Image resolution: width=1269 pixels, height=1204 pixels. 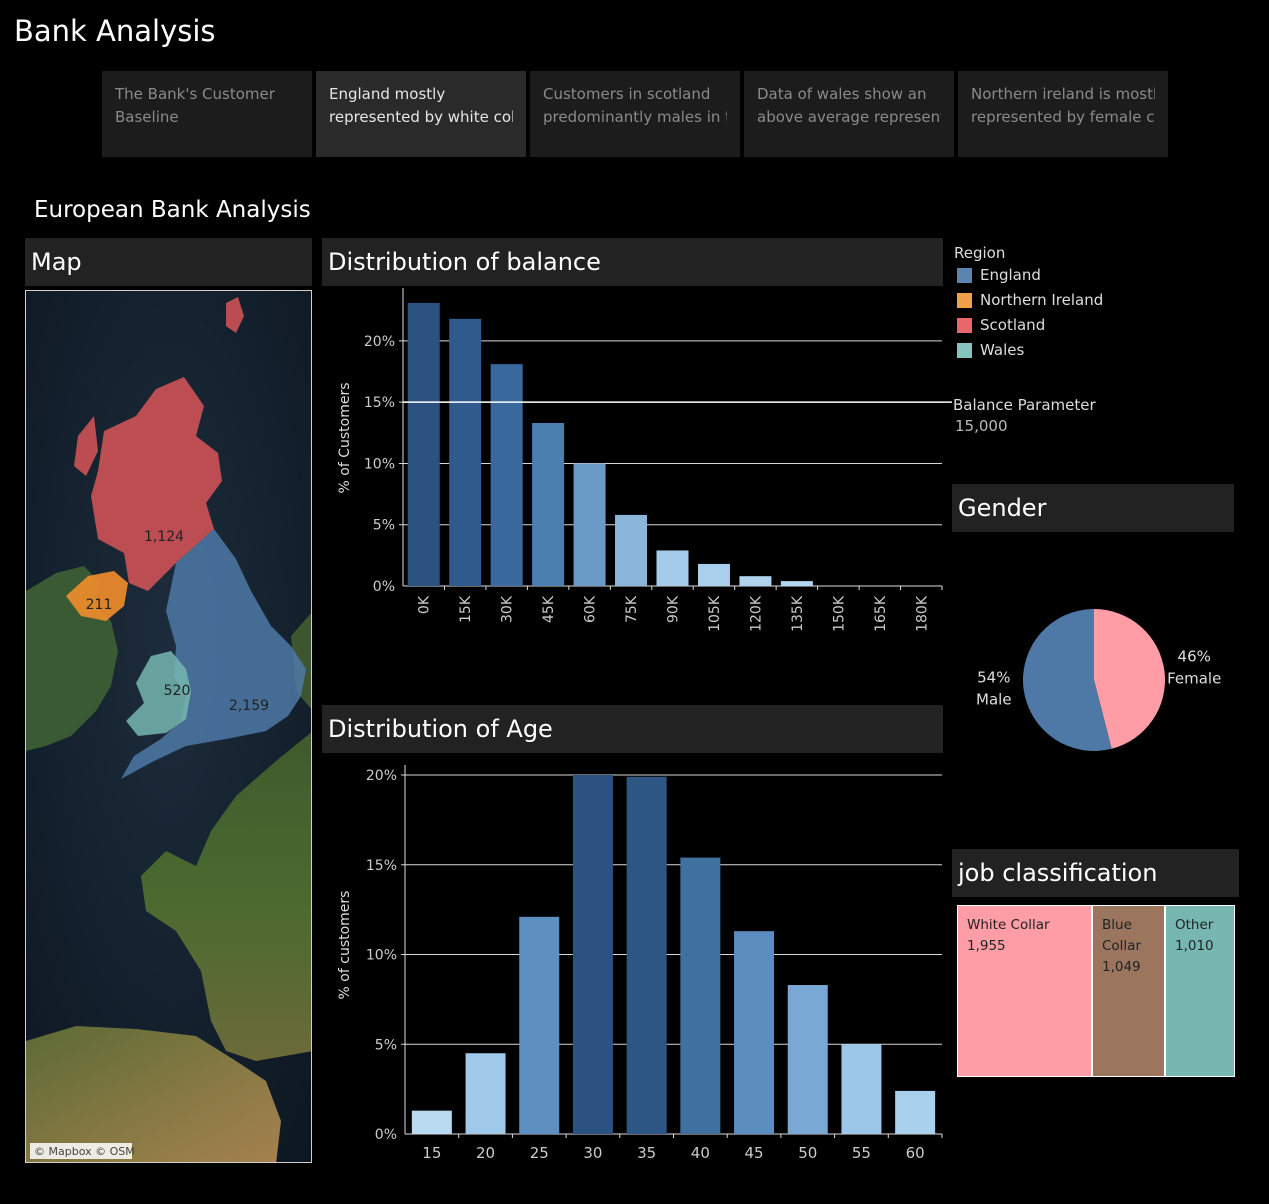 What do you see at coordinates (1194, 679) in the screenshot?
I see `pie-category-label: Female` at bounding box center [1194, 679].